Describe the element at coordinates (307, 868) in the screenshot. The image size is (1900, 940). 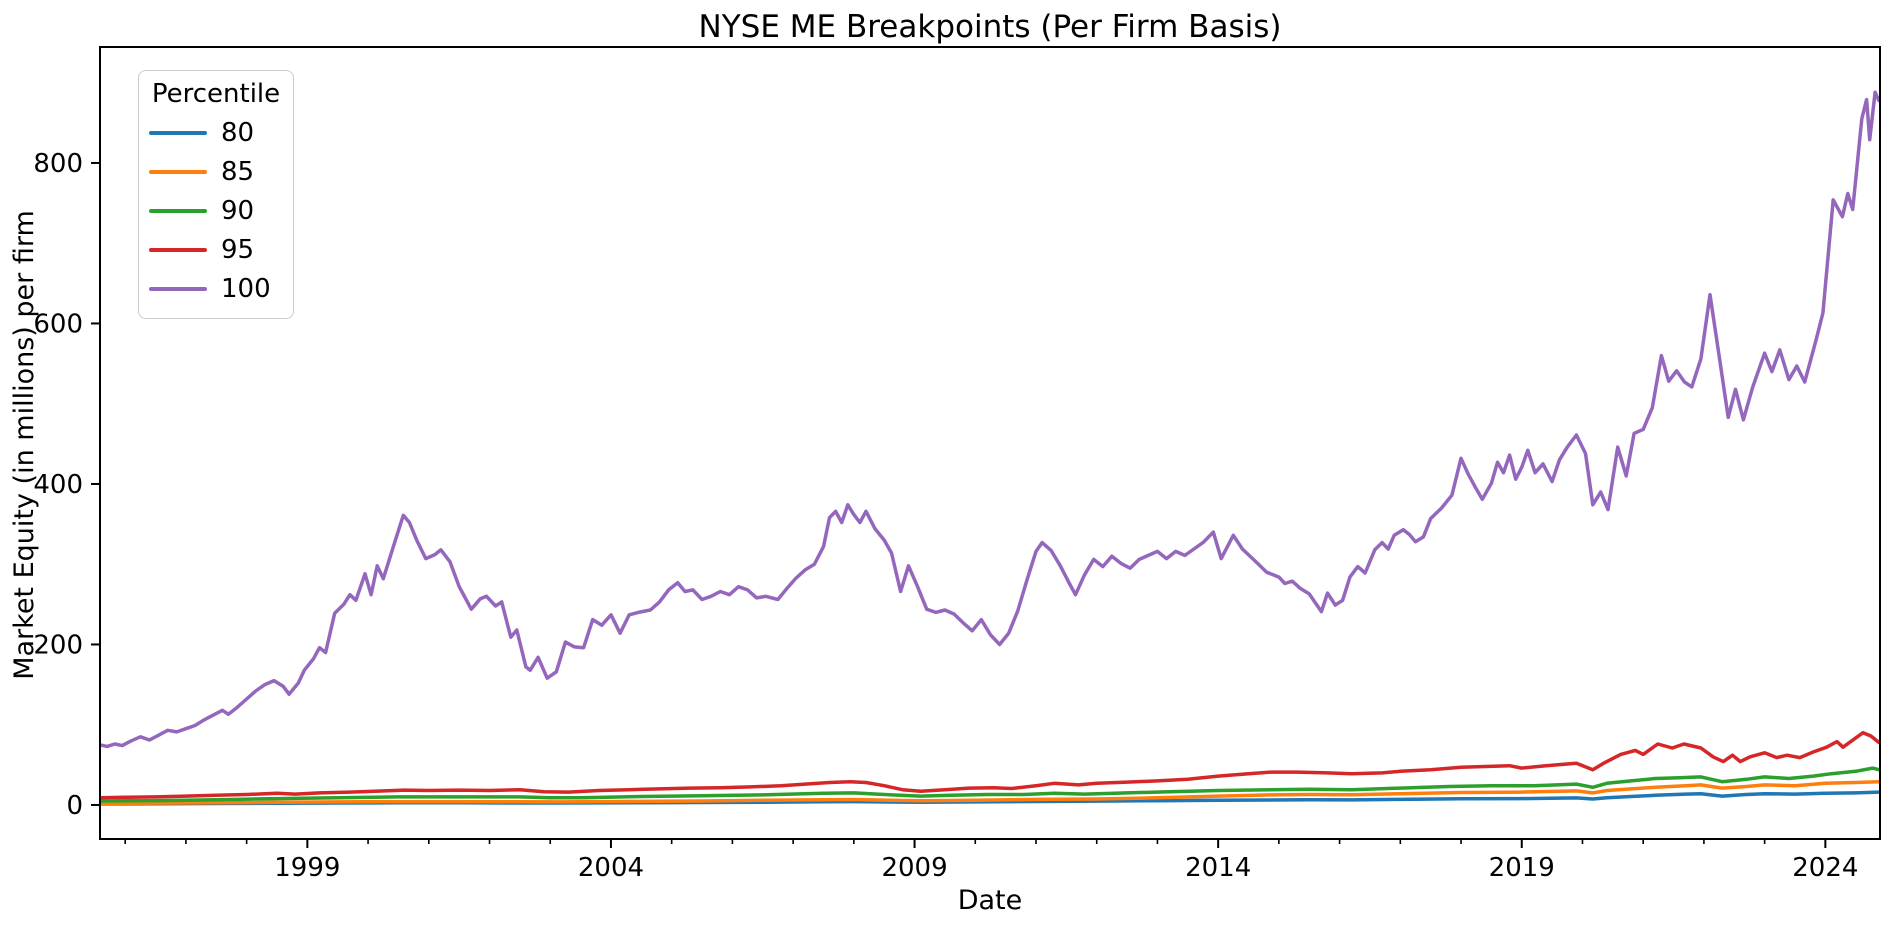
I see `x-tick-label: 1999` at that location.